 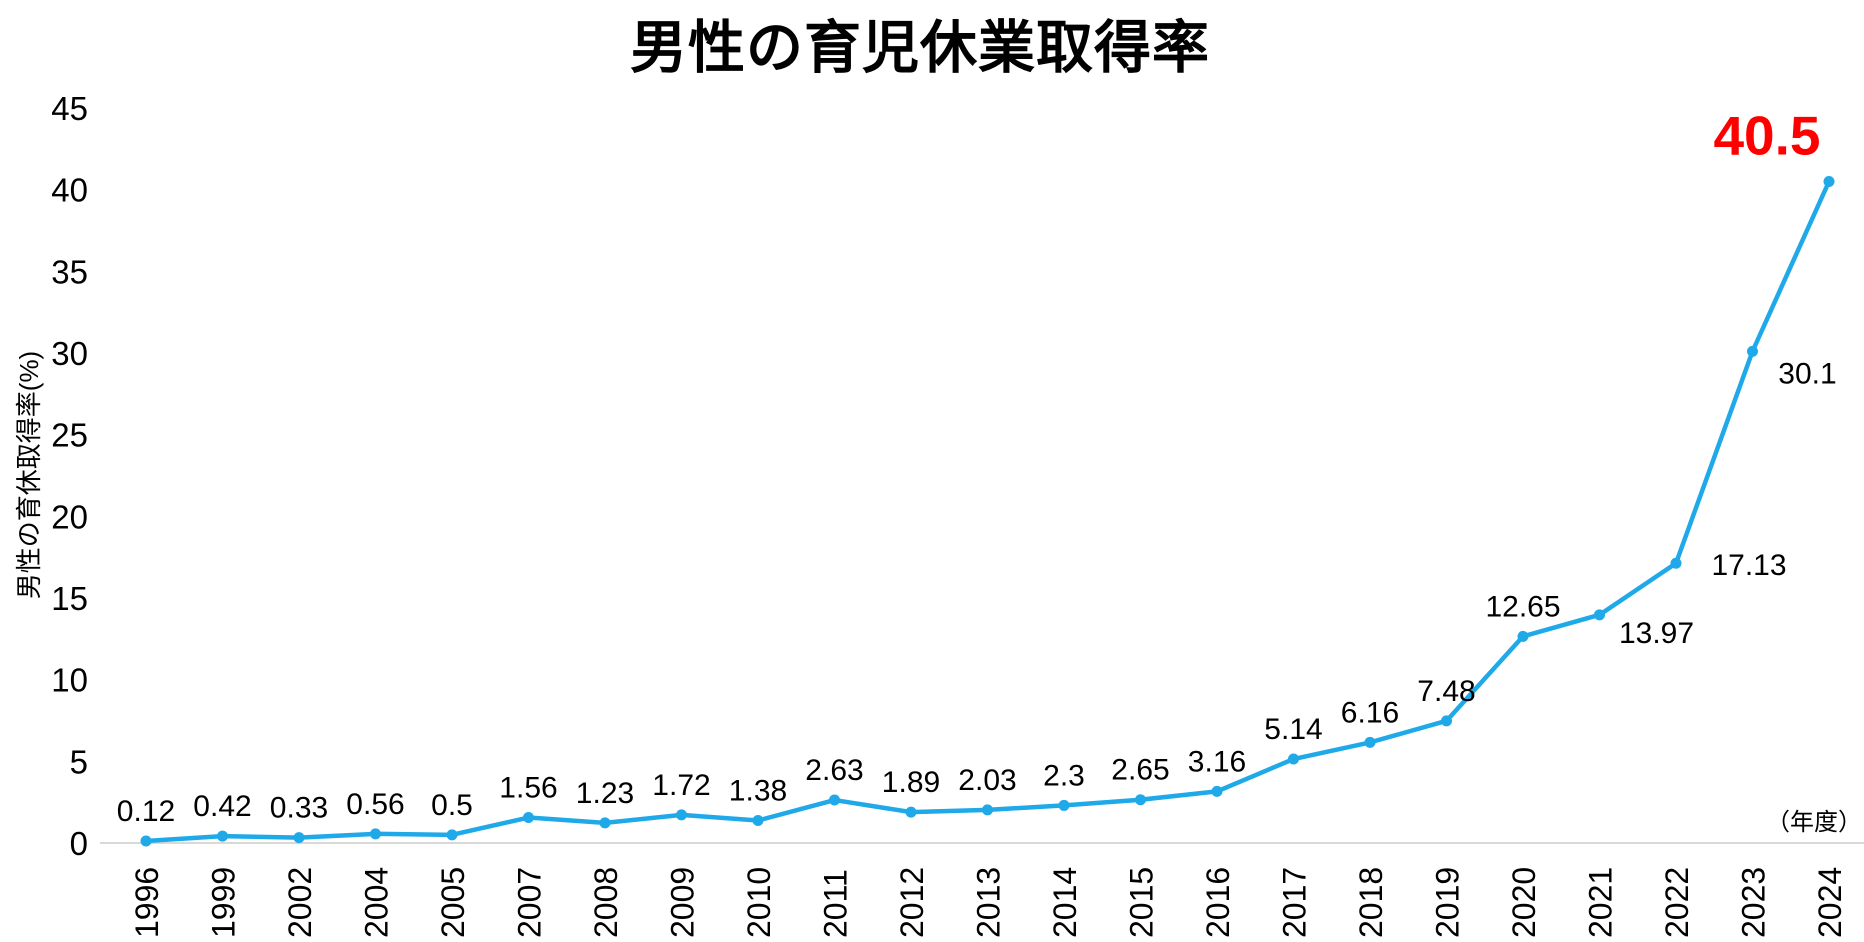 I want to click on data-label: 1.56, so click(x=528, y=788).